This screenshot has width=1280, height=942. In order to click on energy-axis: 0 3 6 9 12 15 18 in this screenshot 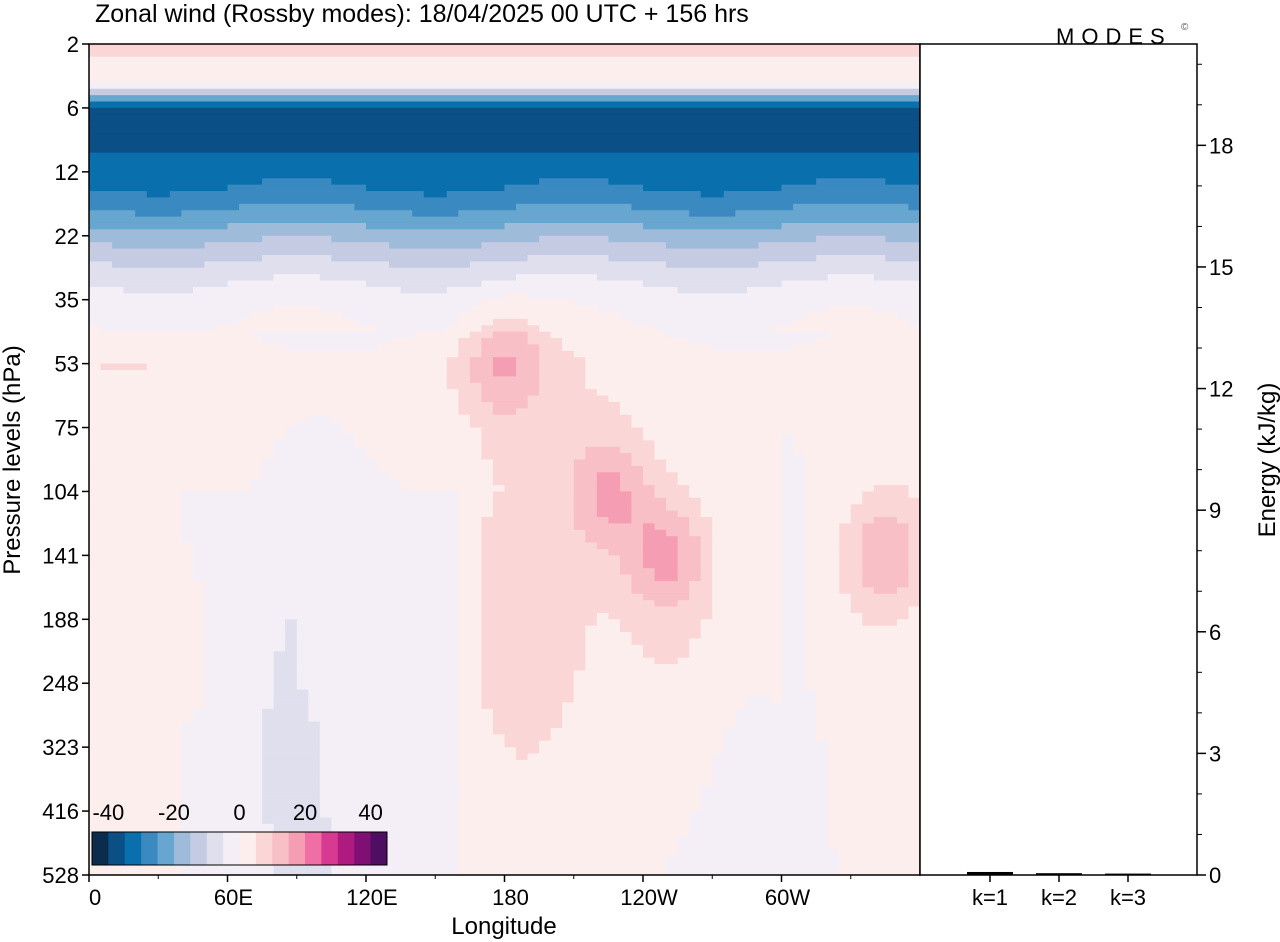, I will do `click(1215, 475)`.